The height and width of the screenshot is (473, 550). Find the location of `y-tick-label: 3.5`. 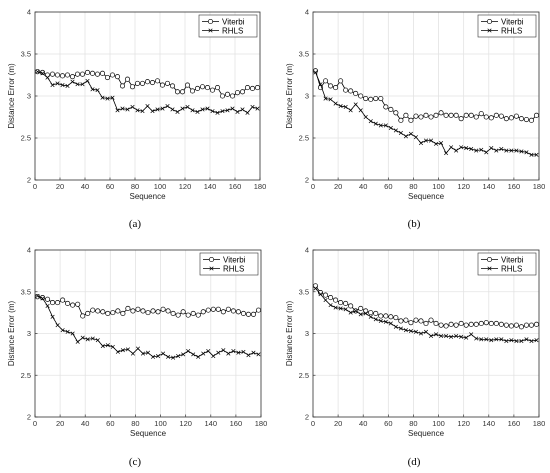

y-tick-label: 3.5 is located at coordinates (26, 54).